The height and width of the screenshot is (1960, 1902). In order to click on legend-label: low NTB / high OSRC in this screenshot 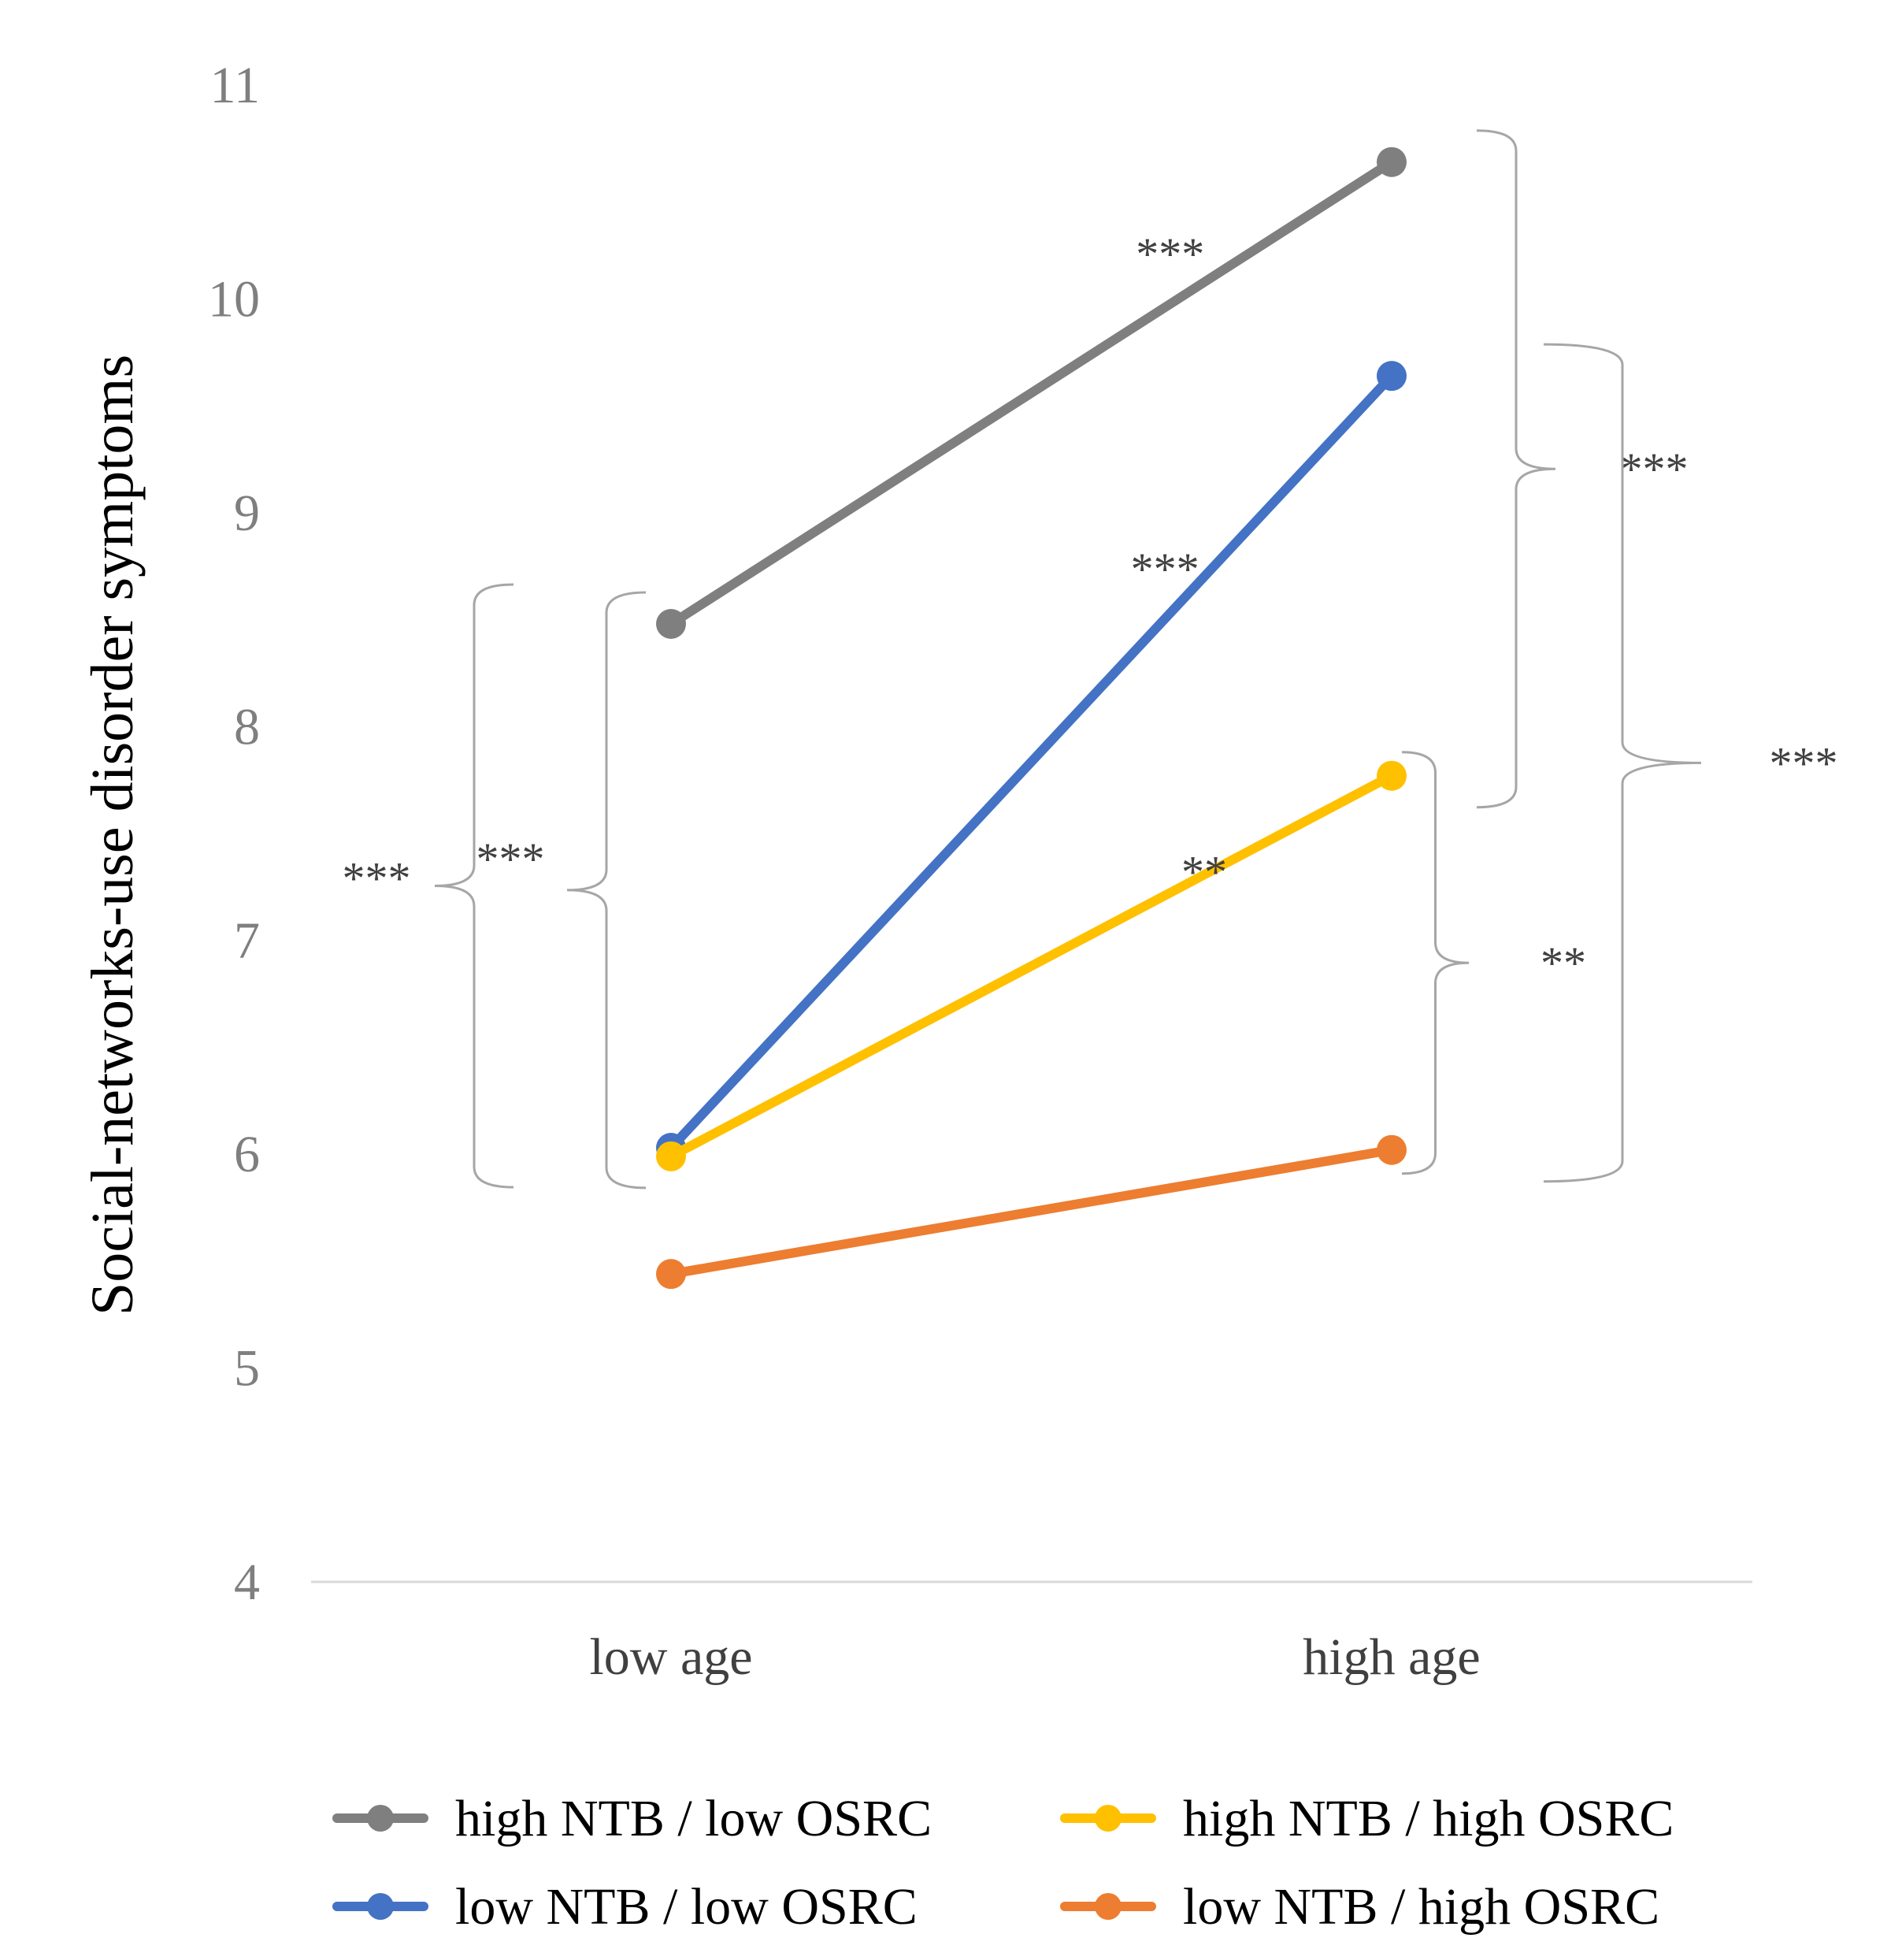, I will do `click(1421, 1907)`.